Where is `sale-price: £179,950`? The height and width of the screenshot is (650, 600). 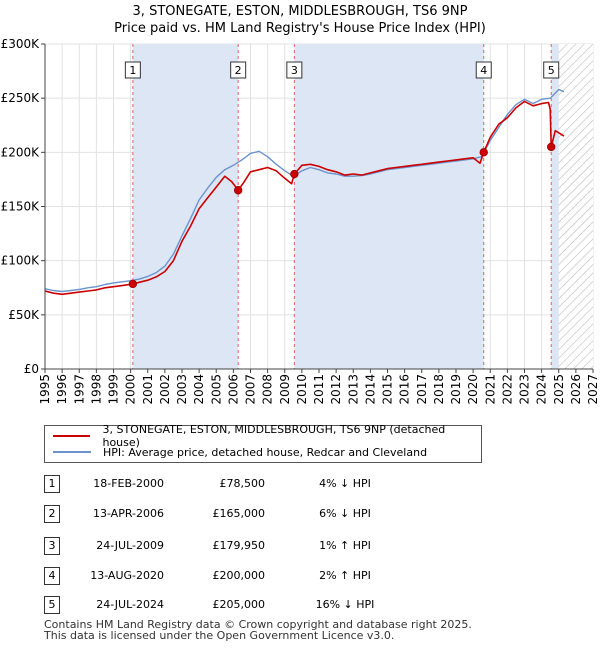
sale-price: £179,950 is located at coordinates (239, 545).